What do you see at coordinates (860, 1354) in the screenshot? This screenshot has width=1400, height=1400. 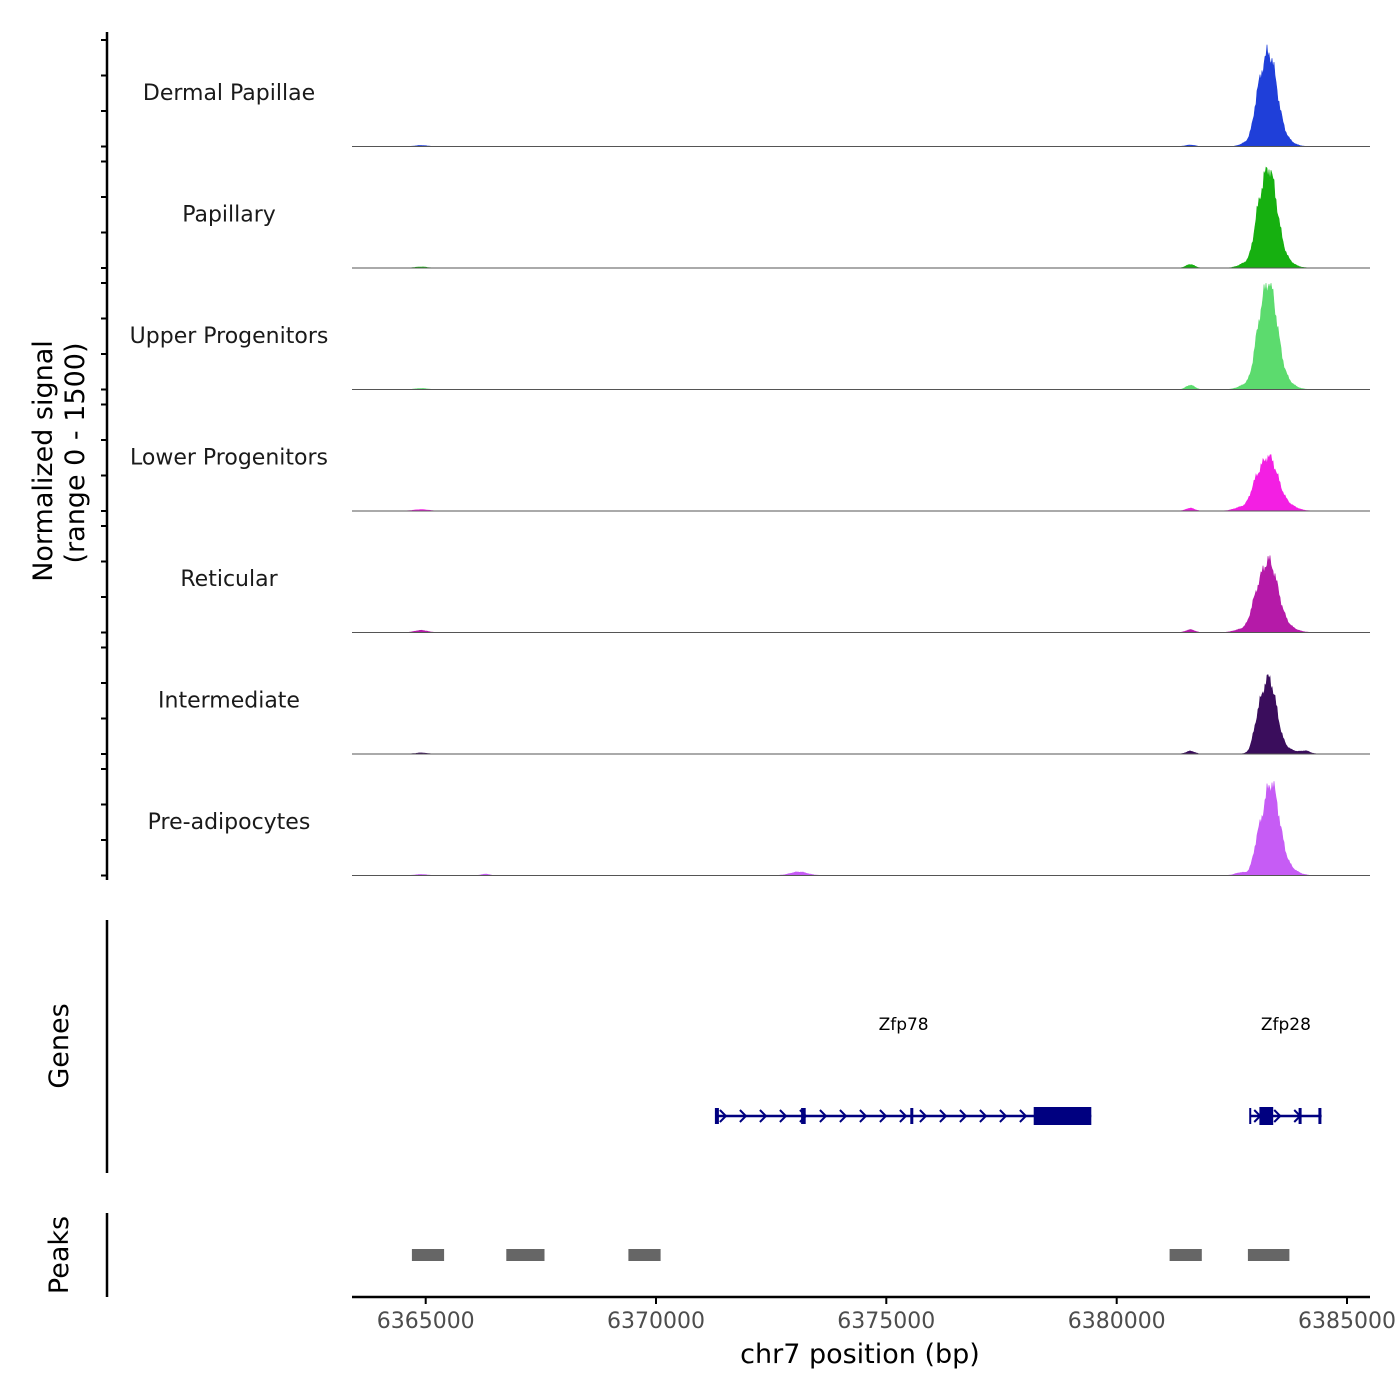 I see `x-axis-title: chr7 position (bp)` at bounding box center [860, 1354].